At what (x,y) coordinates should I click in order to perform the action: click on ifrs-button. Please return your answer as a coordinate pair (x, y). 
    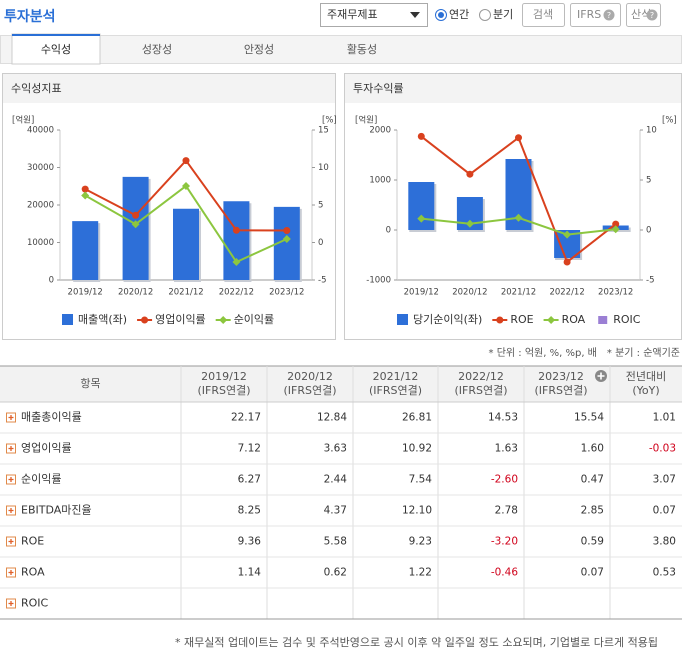
    Looking at the image, I should click on (595, 15).